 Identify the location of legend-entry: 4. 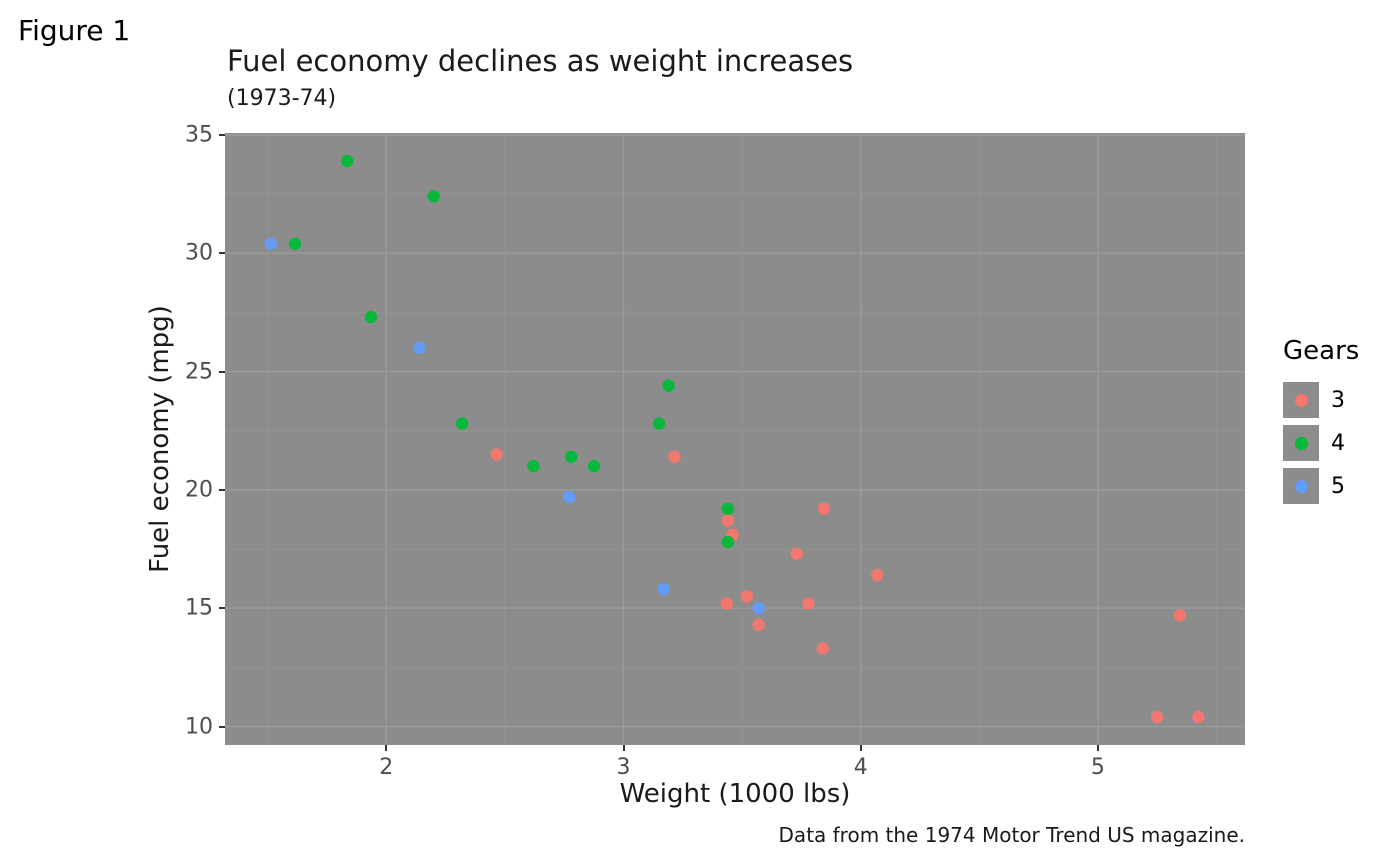
(1321, 443).